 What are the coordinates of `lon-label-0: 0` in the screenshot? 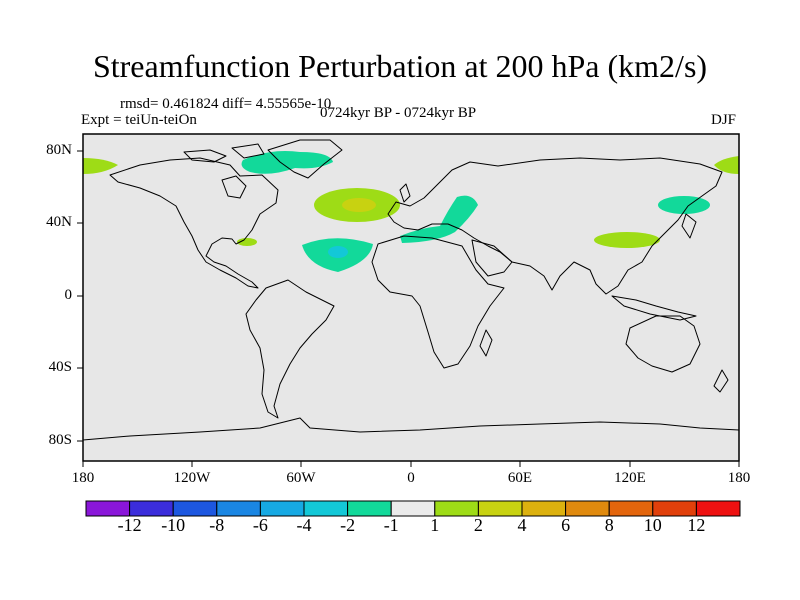 It's located at (411, 478).